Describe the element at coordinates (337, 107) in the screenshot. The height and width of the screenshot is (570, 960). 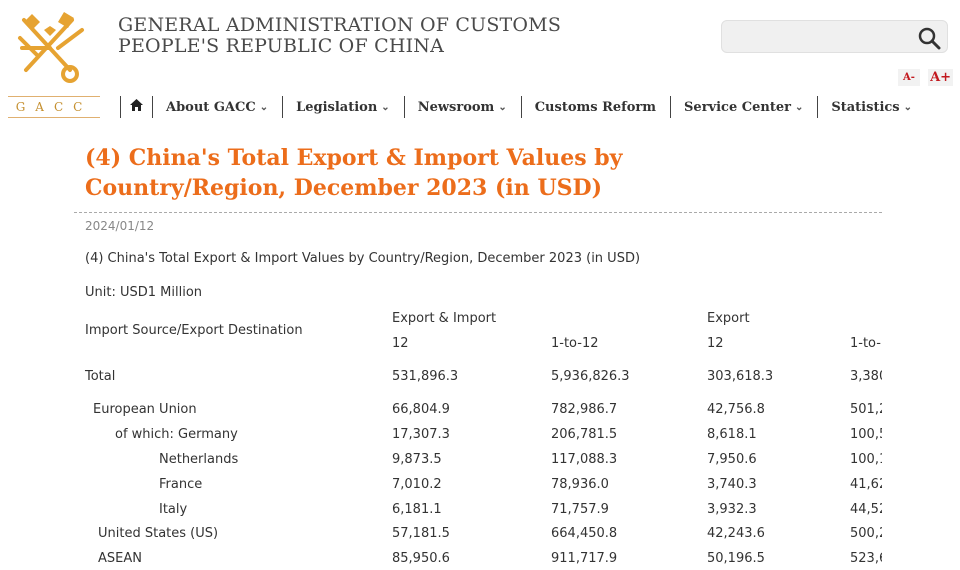
I see `nav-label: Legislation` at that location.